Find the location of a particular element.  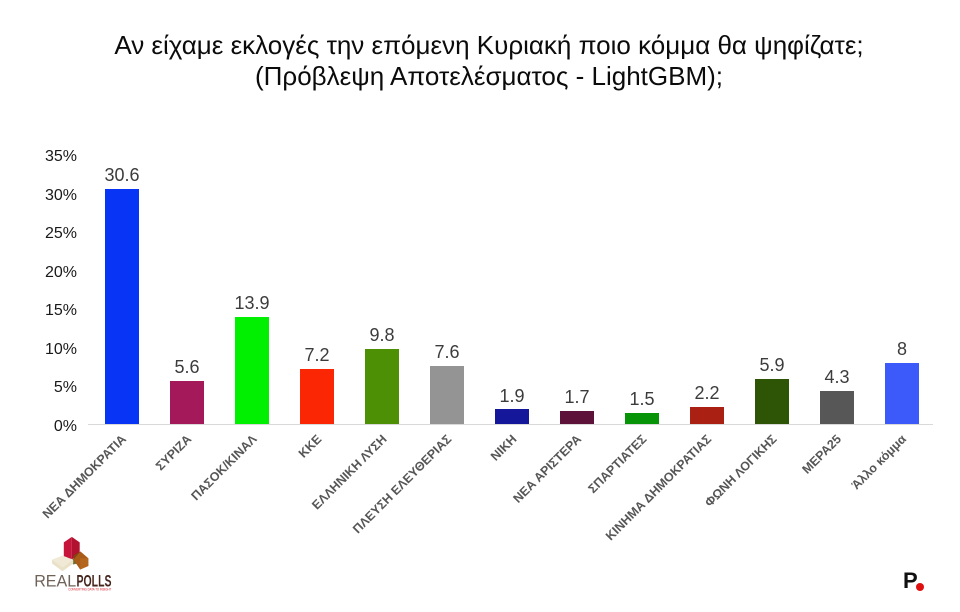

svg-text: REAL is located at coordinates (55, 582).